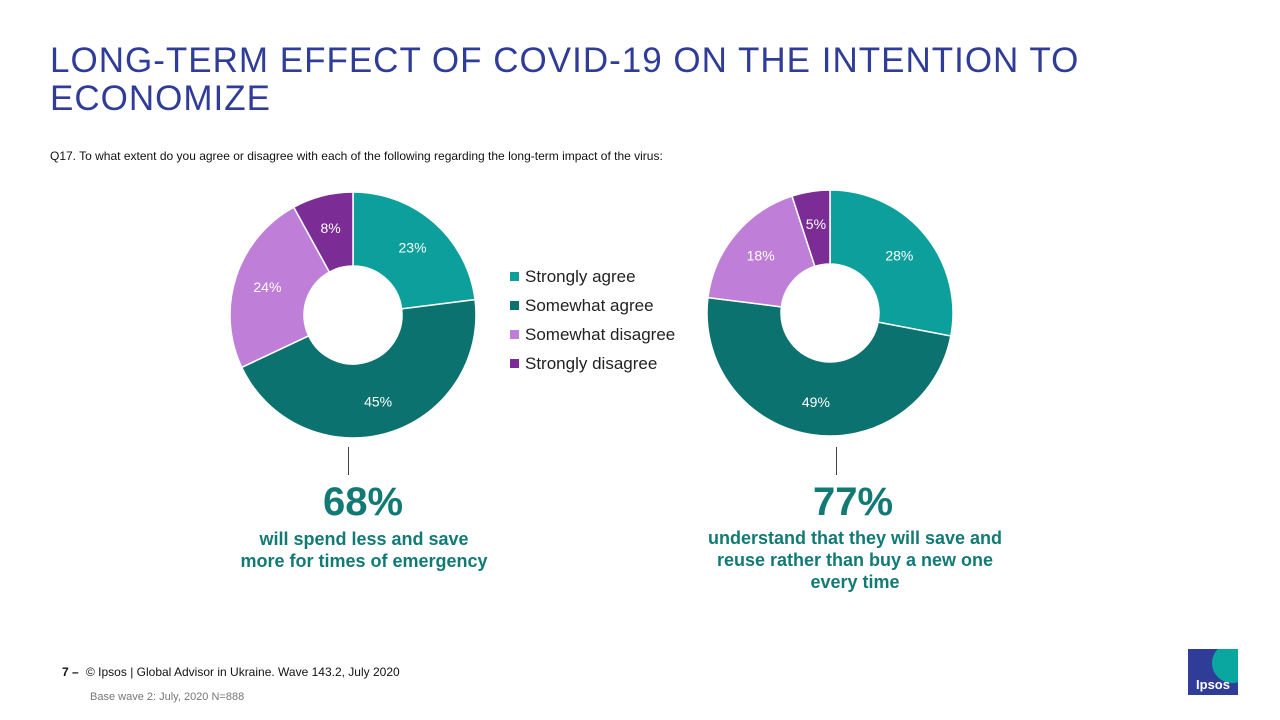 This screenshot has width=1280, height=720. I want to click on base-text: Base wave 2: July, 2020 N=888, so click(167, 697).